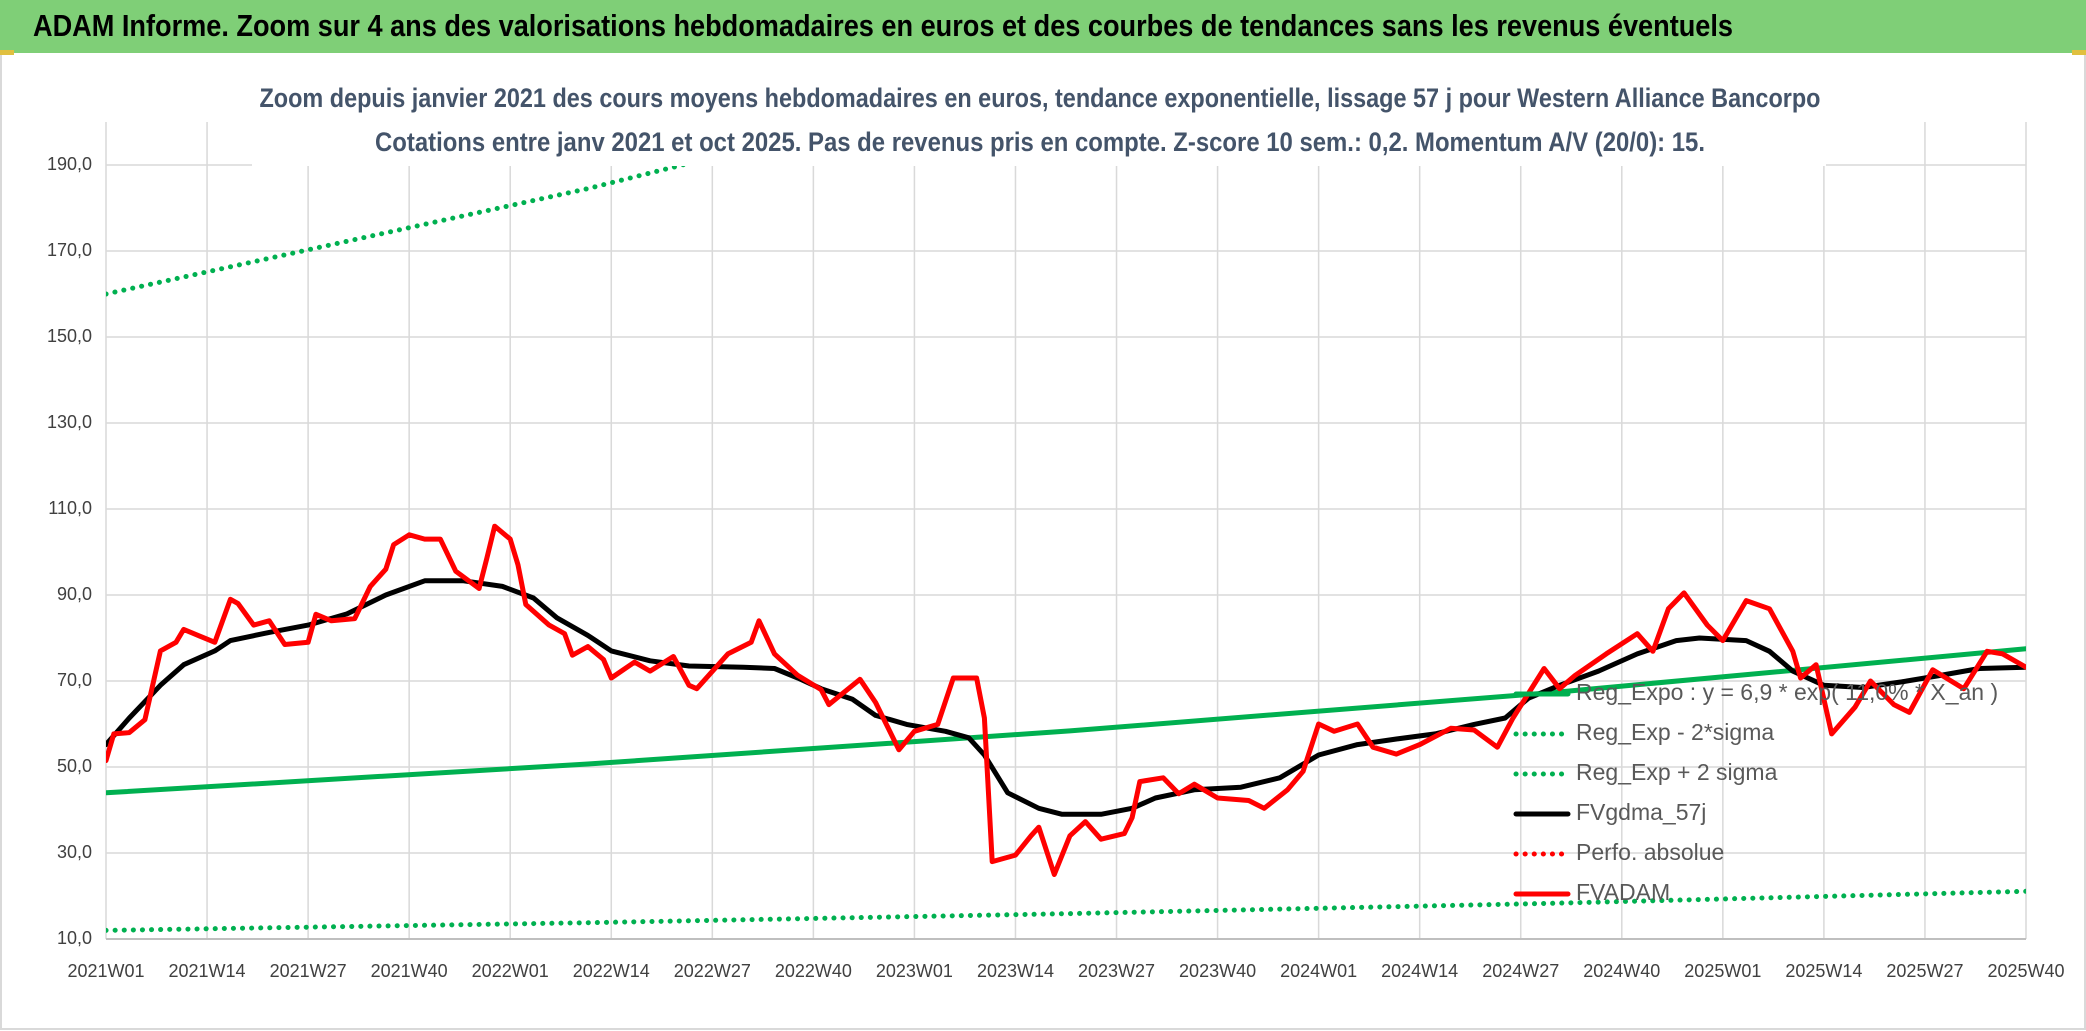 The image size is (2086, 1031). What do you see at coordinates (1623, 892) in the screenshot?
I see `legend-label: FVADAM` at bounding box center [1623, 892].